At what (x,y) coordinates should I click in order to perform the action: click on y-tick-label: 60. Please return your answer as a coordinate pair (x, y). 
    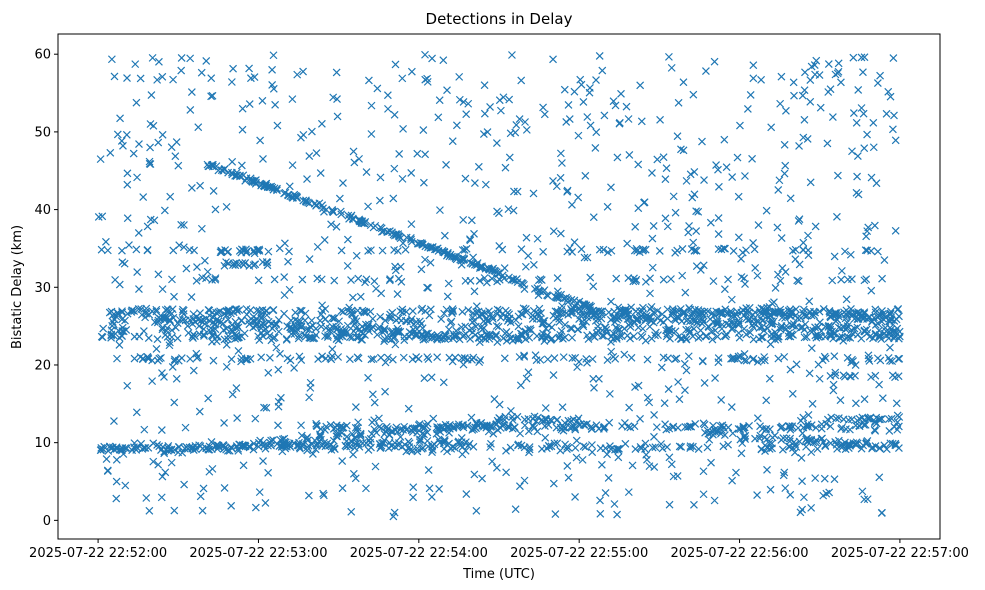
    Looking at the image, I should click on (42, 55).